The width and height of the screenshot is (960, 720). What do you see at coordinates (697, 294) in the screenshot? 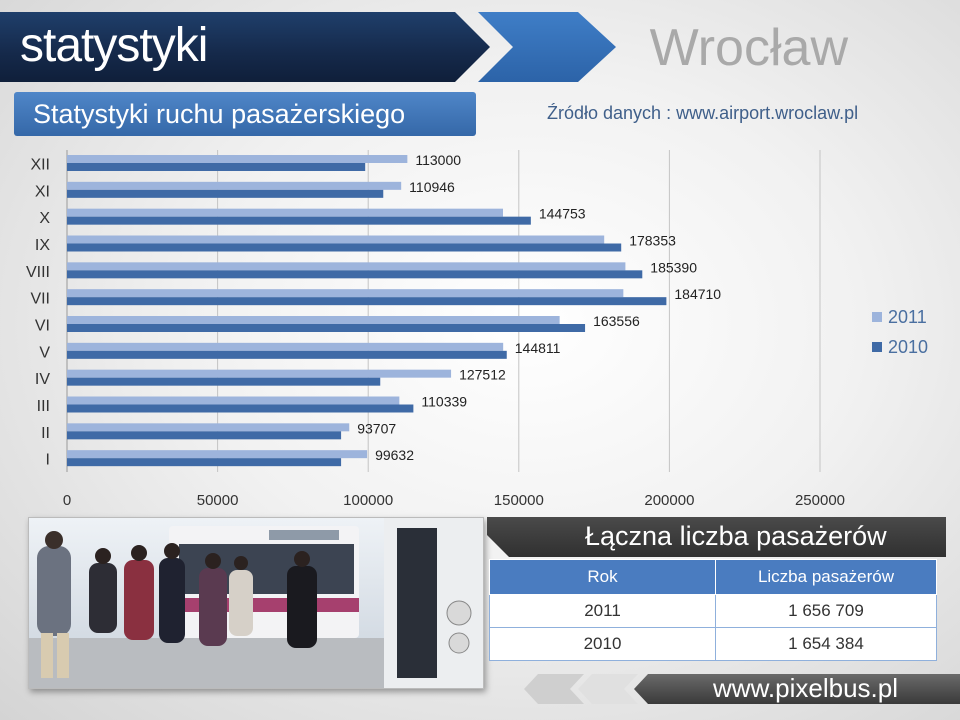
I see `data-label: 184710` at bounding box center [697, 294].